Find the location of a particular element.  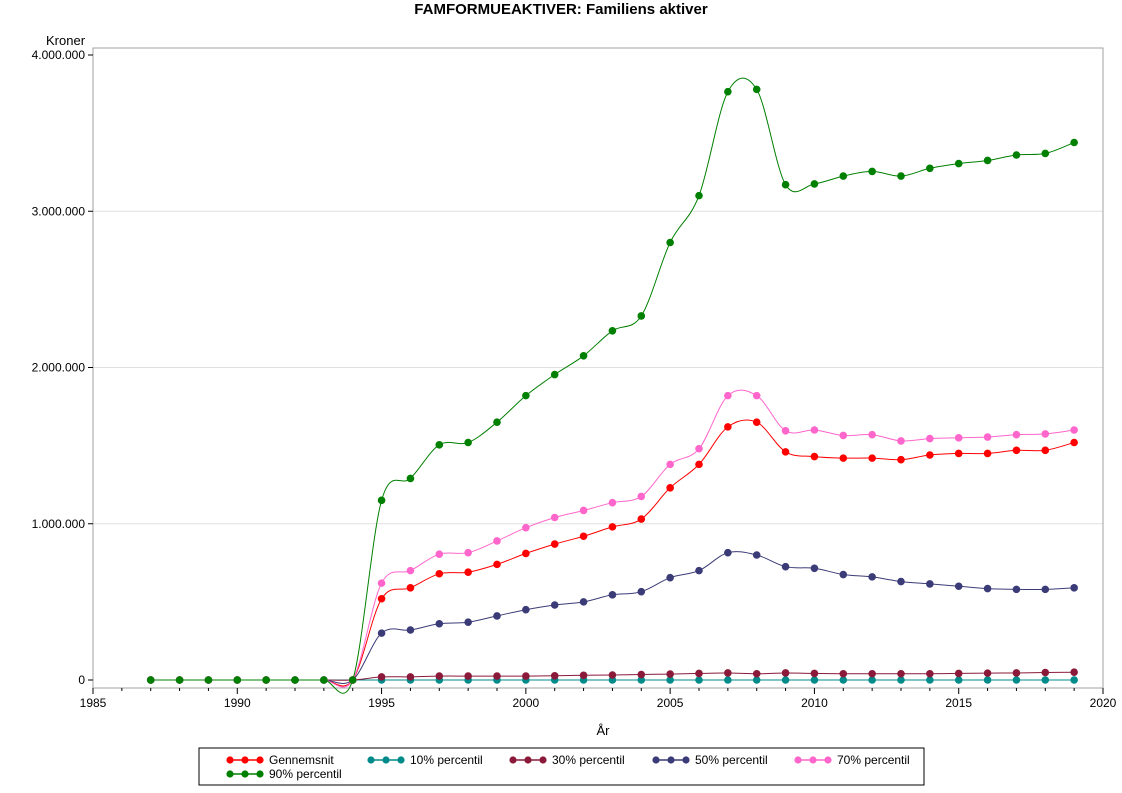

x-tick-label: 2000 is located at coordinates (526, 703).